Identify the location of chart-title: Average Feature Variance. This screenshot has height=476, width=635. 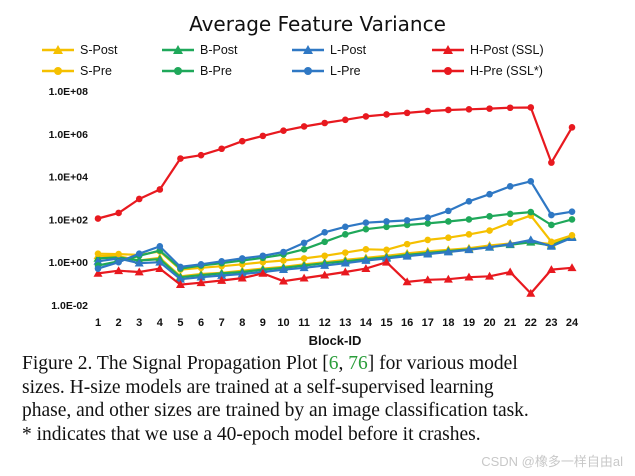
(317, 24).